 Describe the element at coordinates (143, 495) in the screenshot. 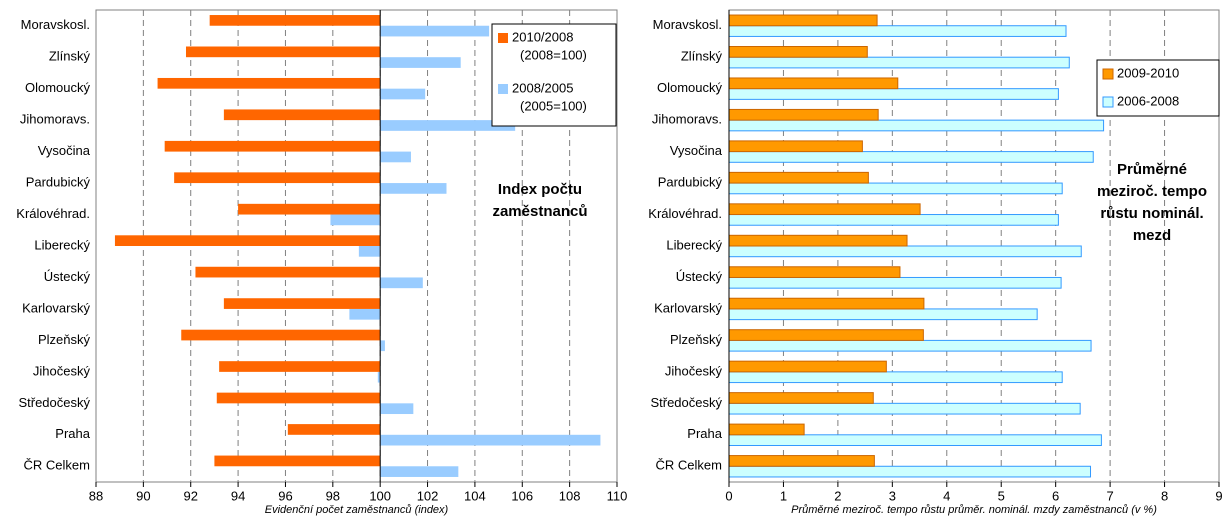

I see `x-tick-label: 90` at that location.